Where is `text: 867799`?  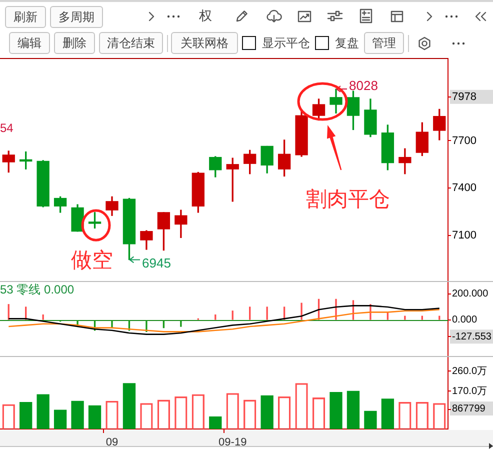
text: 867799 is located at coordinates (469, 408).